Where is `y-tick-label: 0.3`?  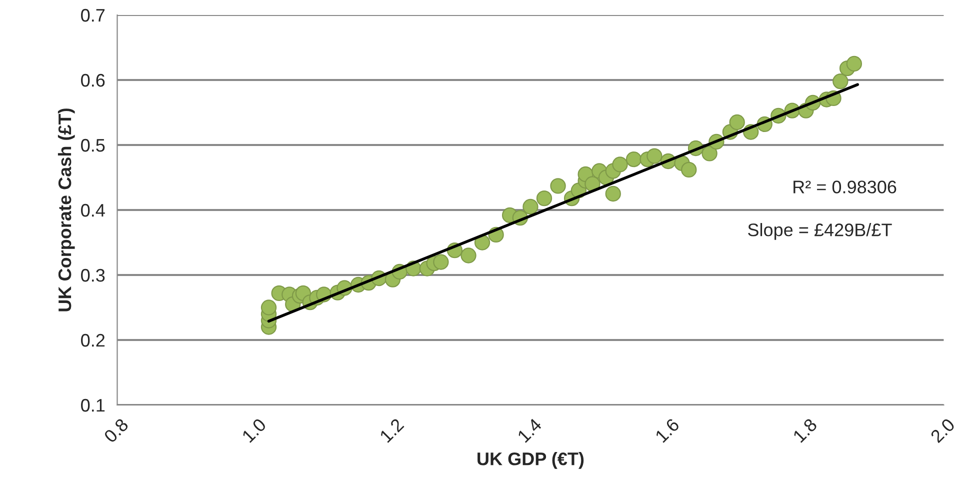
y-tick-label: 0.3 is located at coordinates (93, 275).